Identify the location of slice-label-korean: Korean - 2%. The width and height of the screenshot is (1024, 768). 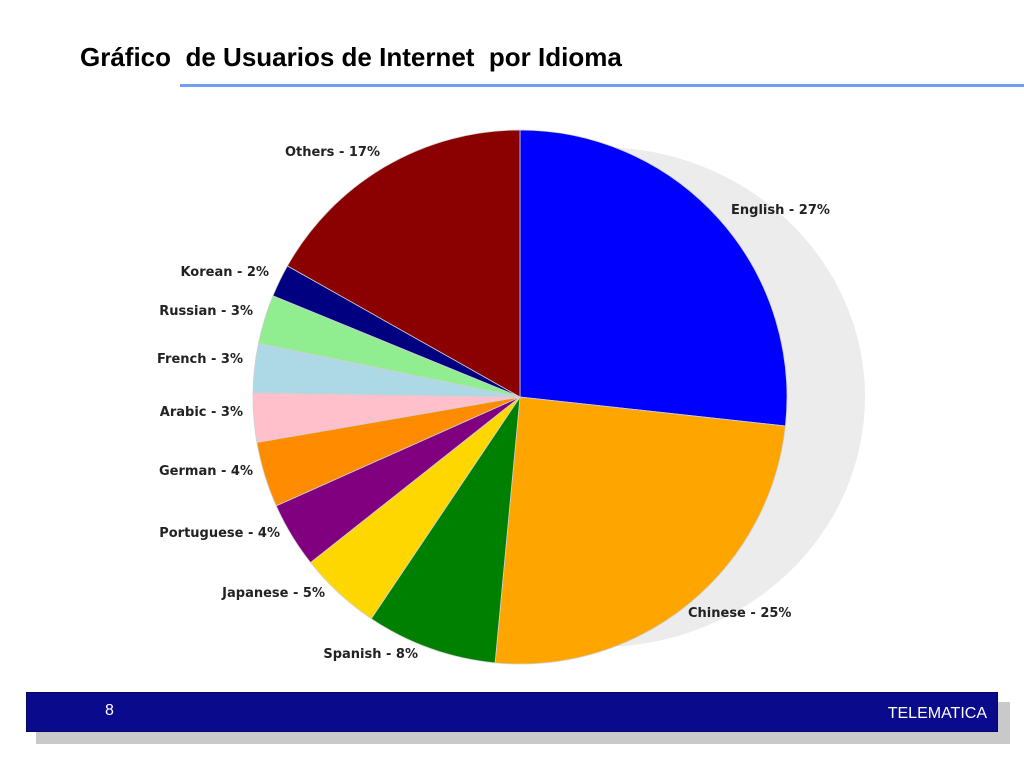
(224, 272).